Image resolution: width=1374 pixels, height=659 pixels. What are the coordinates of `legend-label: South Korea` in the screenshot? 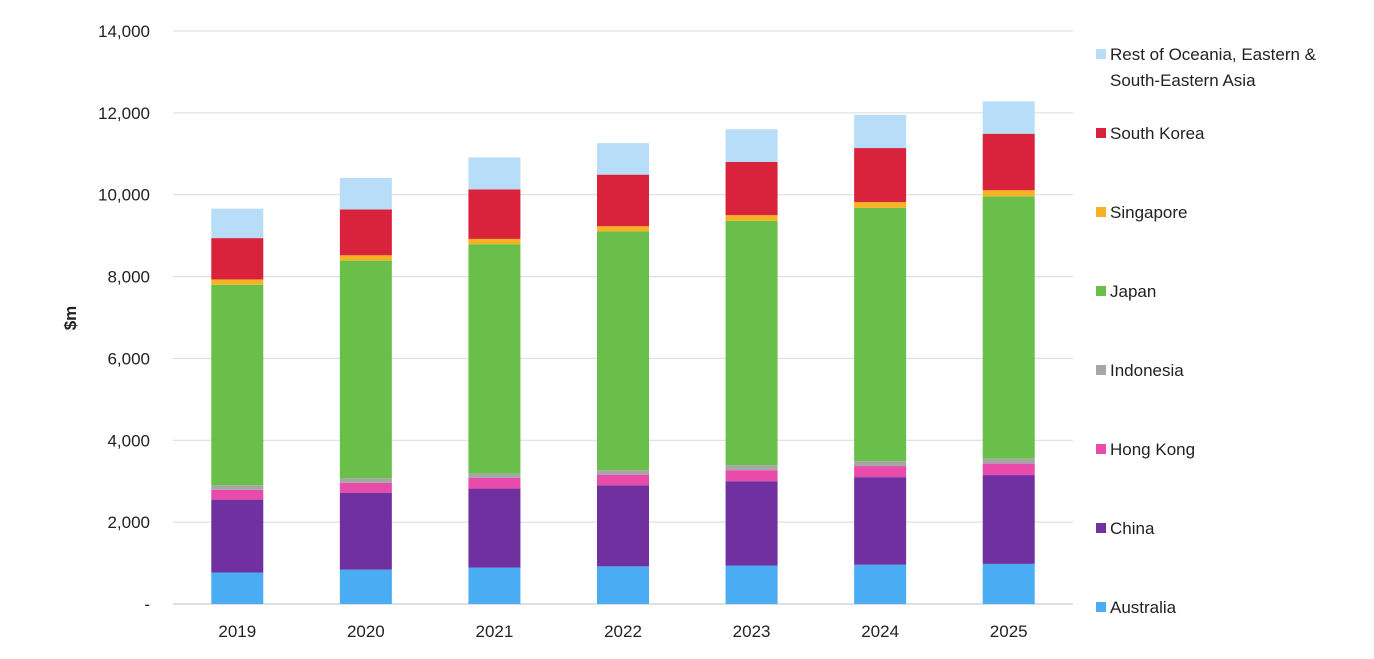 It's located at (1157, 133).